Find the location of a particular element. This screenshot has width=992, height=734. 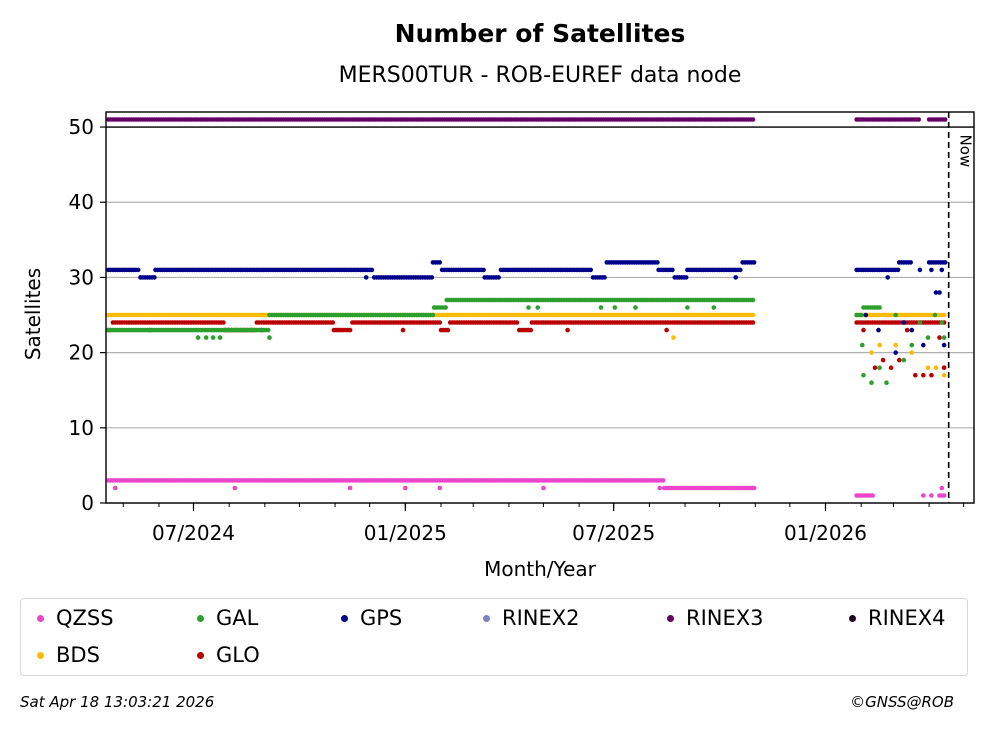

footer-credit: ©GNSS@ROB is located at coordinates (902, 702).